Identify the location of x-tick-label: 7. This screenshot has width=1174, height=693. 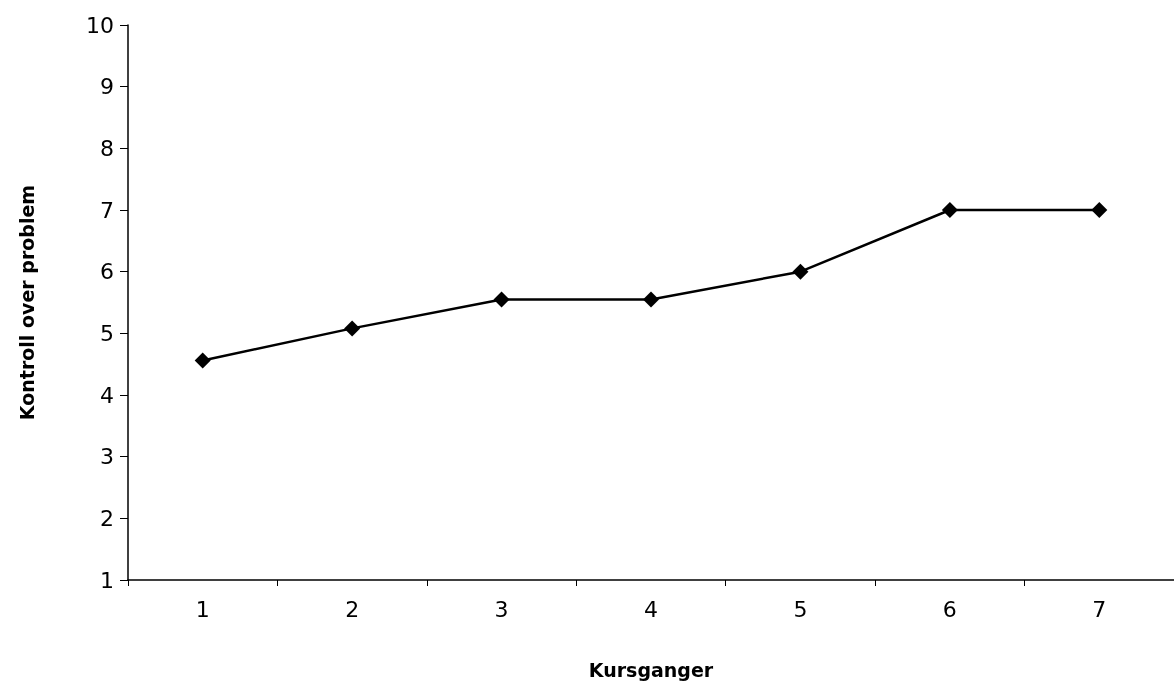
(1099, 609).